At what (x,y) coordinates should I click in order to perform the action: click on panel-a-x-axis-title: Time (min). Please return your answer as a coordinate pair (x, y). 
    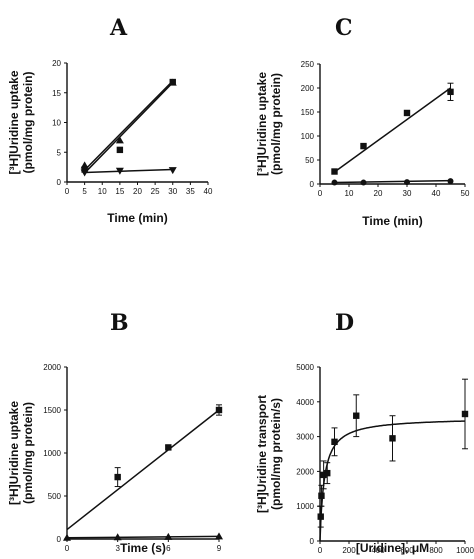
    Looking at the image, I should click on (137, 218).